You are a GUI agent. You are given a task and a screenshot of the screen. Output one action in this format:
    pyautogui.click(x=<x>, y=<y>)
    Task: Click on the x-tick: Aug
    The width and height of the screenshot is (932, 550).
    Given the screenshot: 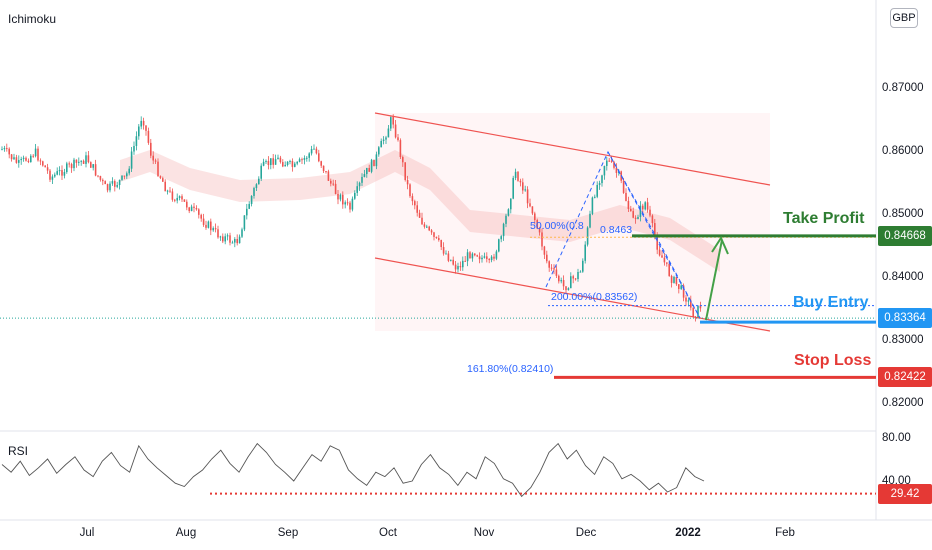 What is the action you would take?
    pyautogui.click(x=186, y=533)
    